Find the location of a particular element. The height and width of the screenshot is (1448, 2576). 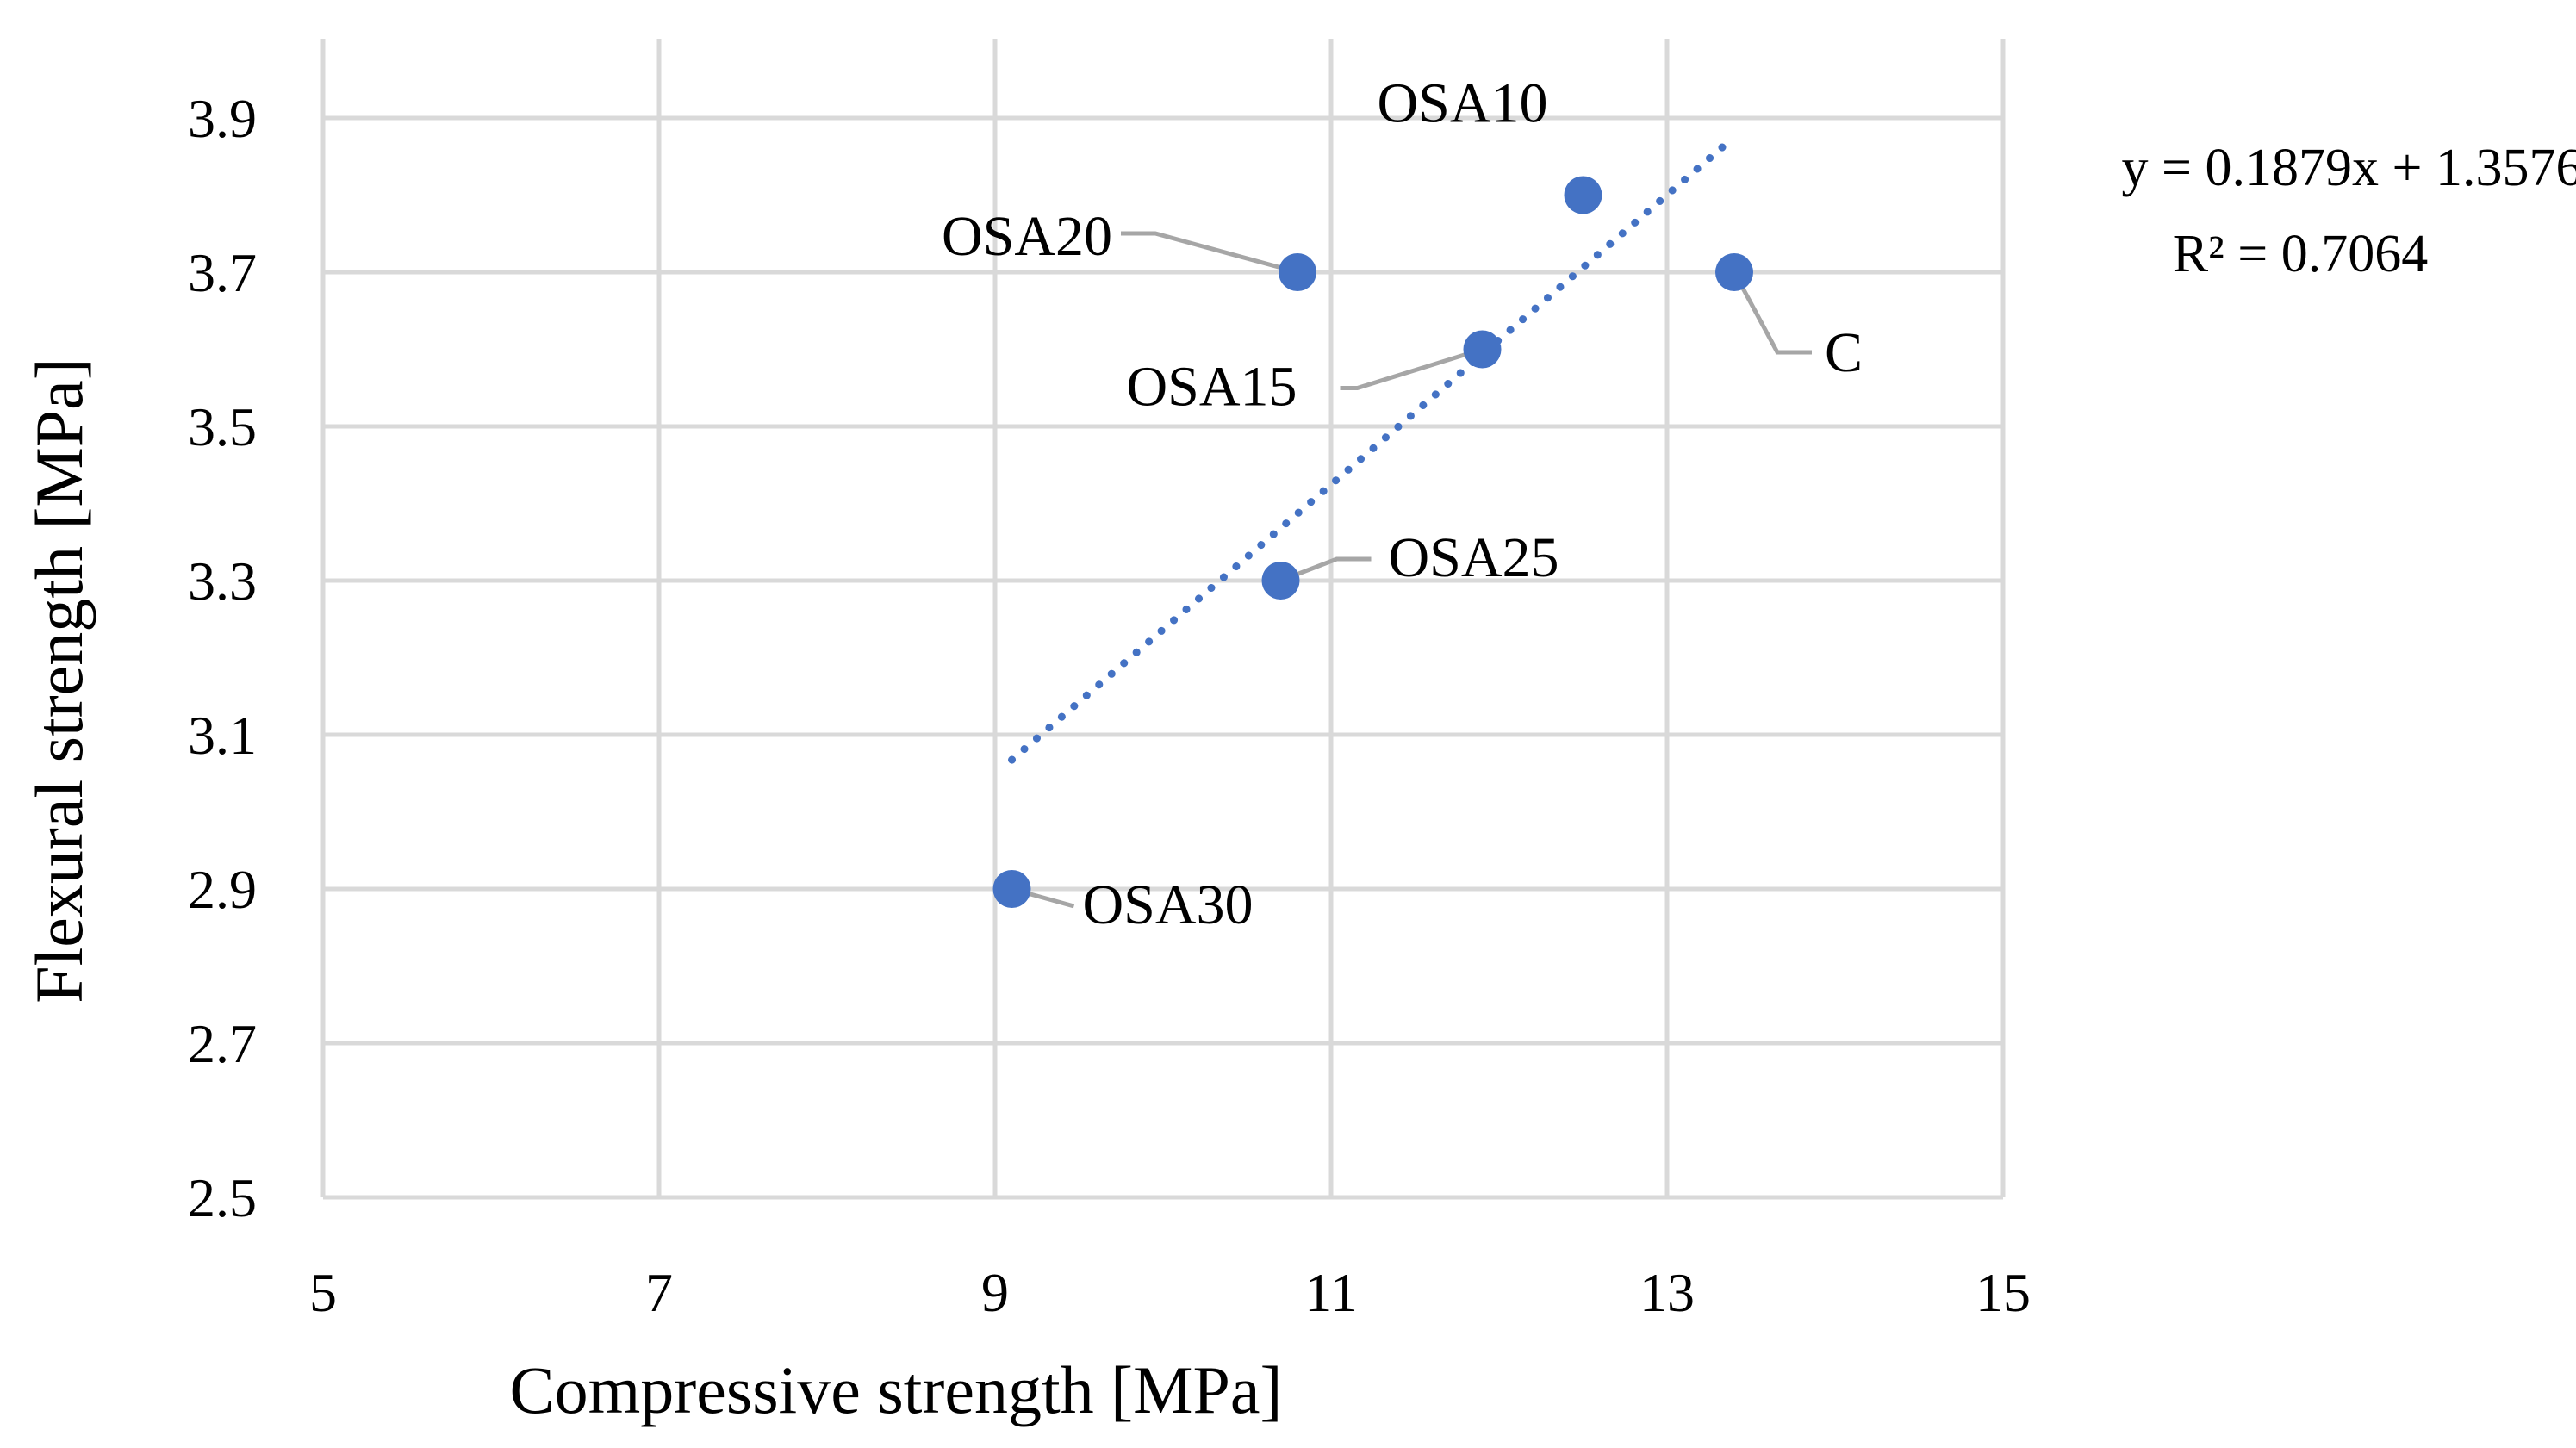

leader-line-osa15 is located at coordinates (1412, 368).